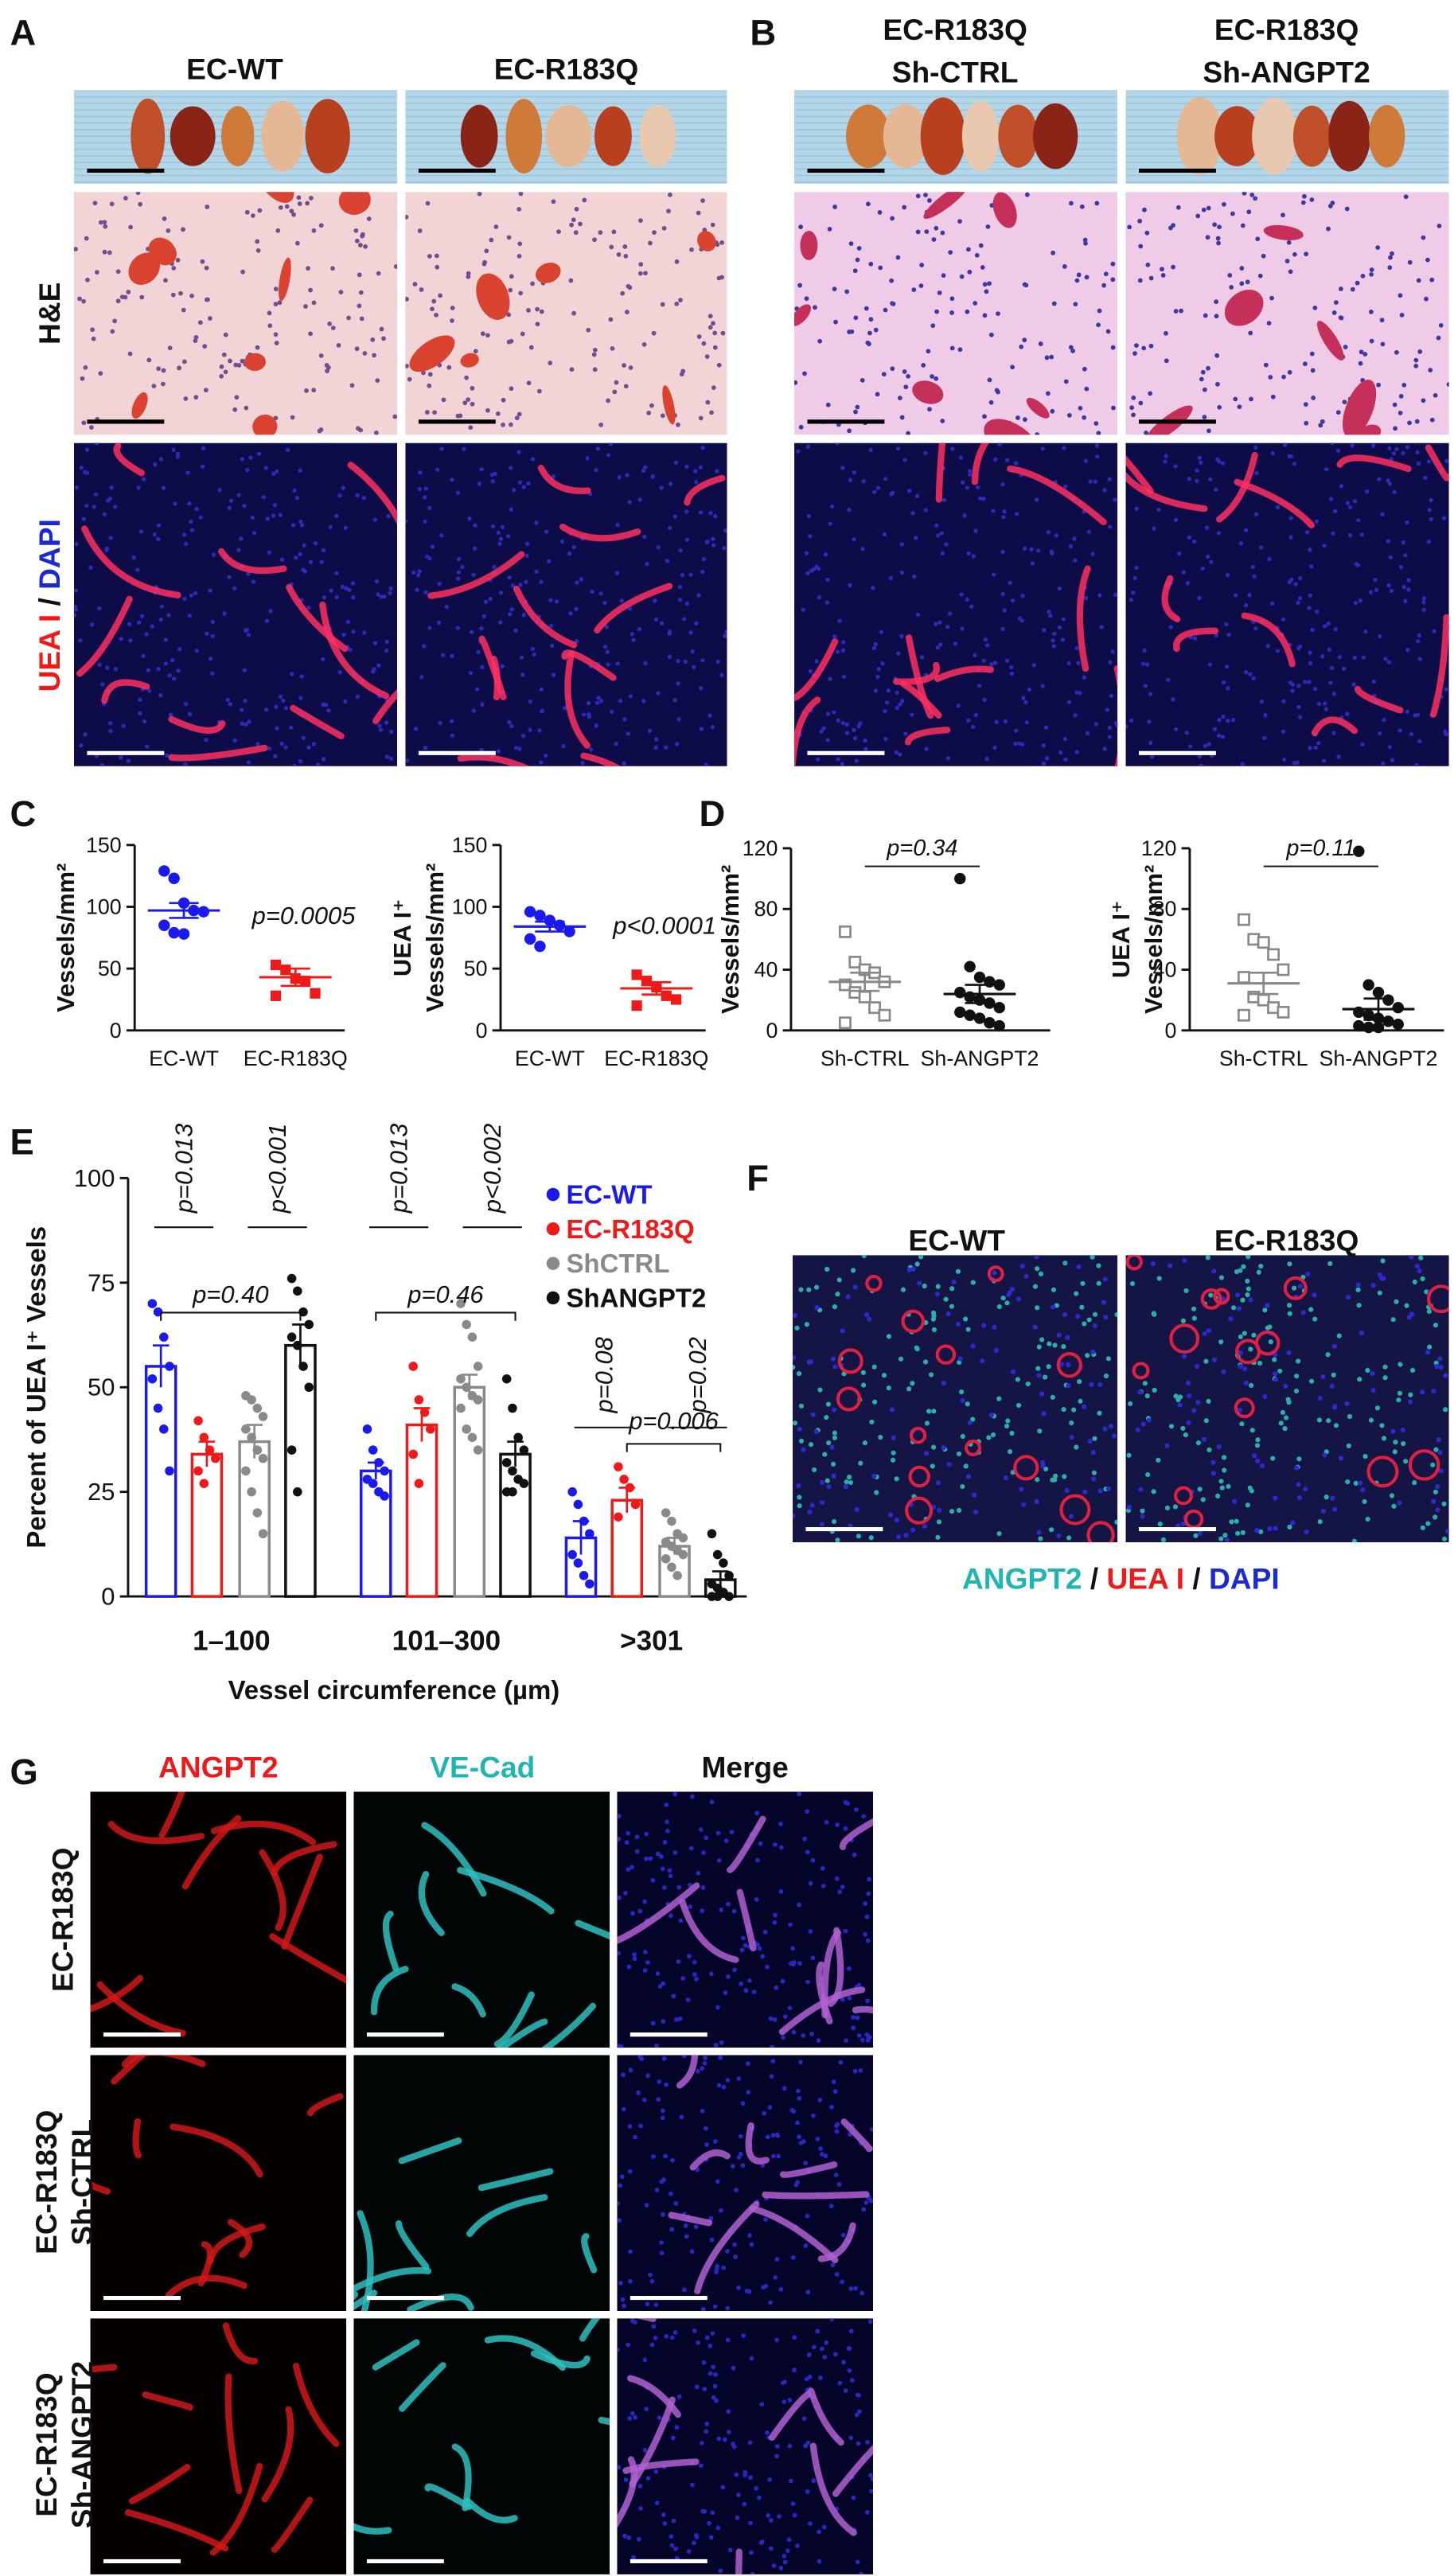 The height and width of the screenshot is (2576, 1454). What do you see at coordinates (492, 1169) in the screenshot?
I see `p-value: p<0.002` at bounding box center [492, 1169].